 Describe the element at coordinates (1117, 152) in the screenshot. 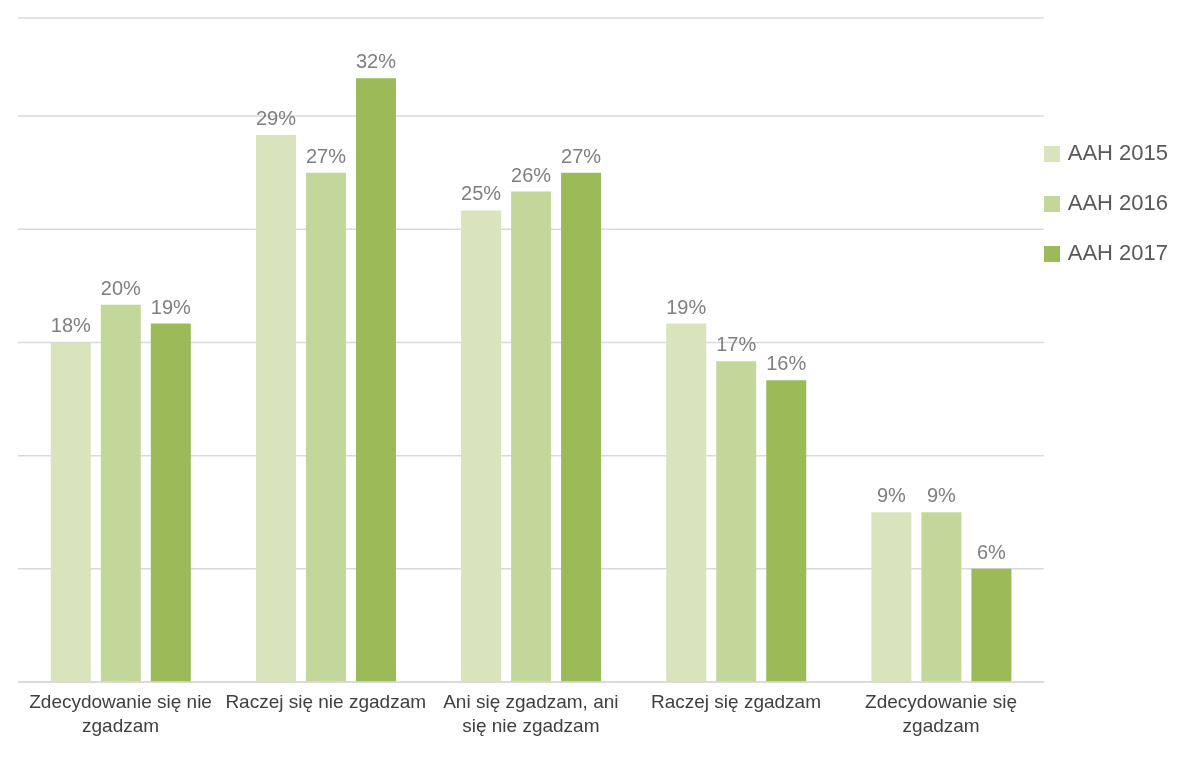

I see `legend-label: AAH 2015` at that location.